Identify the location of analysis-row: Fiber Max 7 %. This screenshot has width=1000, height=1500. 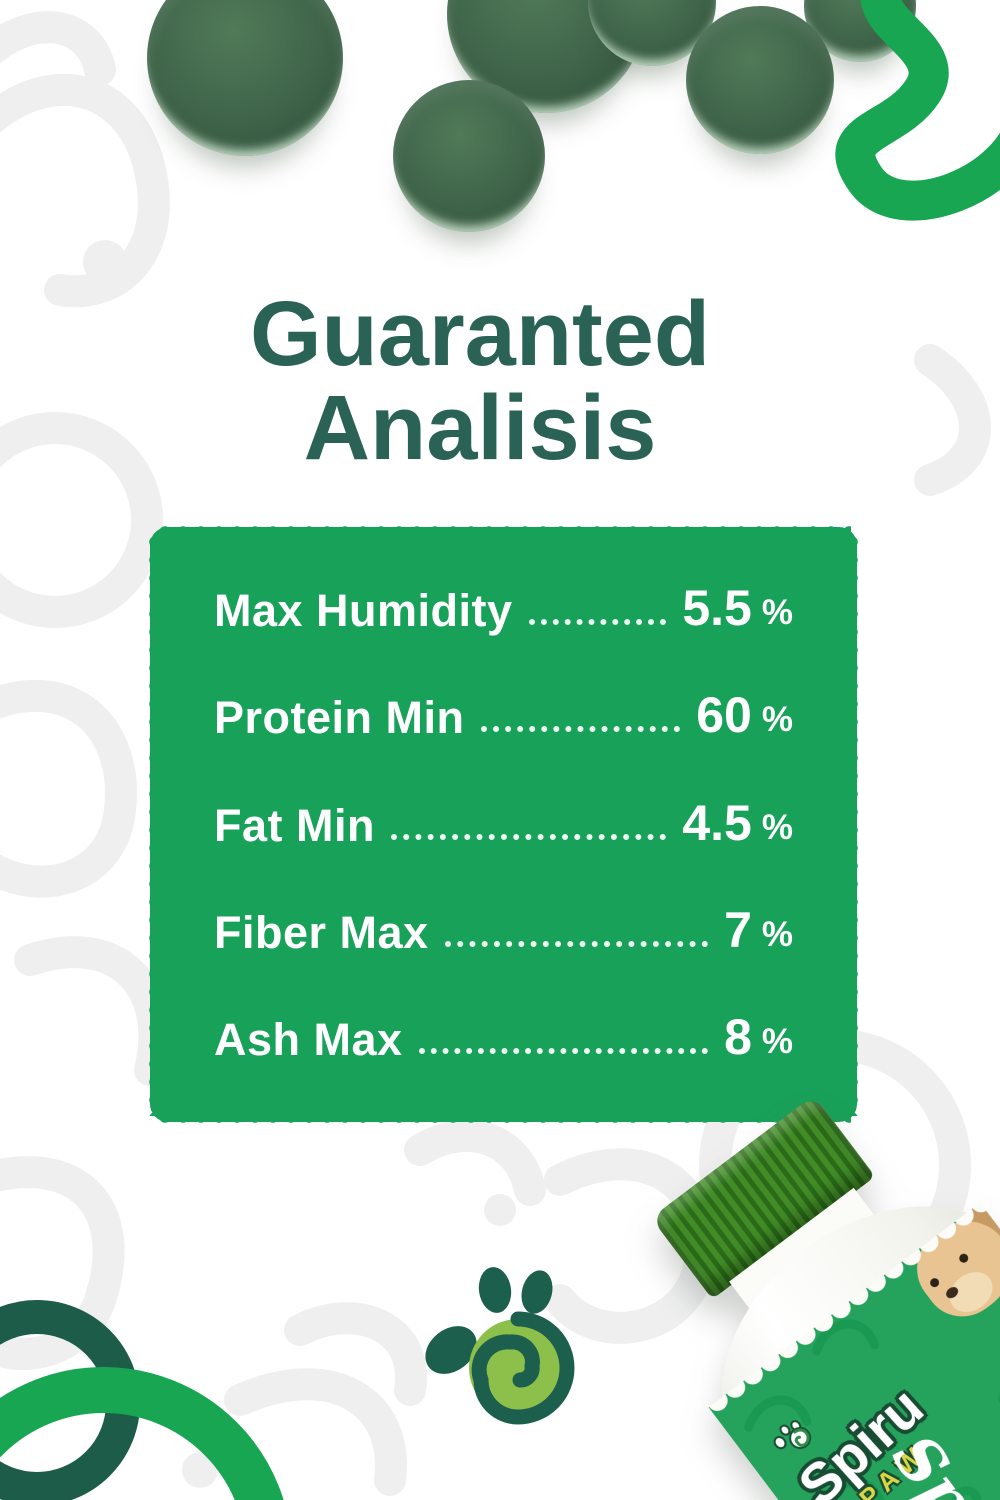
(503, 930).